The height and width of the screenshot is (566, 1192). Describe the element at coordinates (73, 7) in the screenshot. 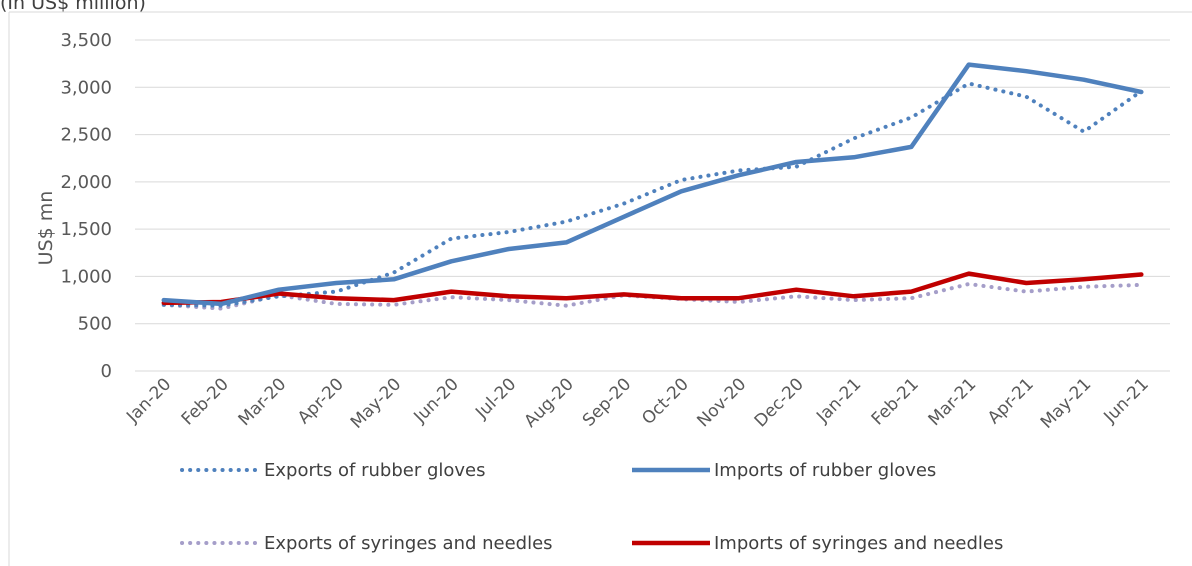

I see `units-note: (In US$ million)` at that location.